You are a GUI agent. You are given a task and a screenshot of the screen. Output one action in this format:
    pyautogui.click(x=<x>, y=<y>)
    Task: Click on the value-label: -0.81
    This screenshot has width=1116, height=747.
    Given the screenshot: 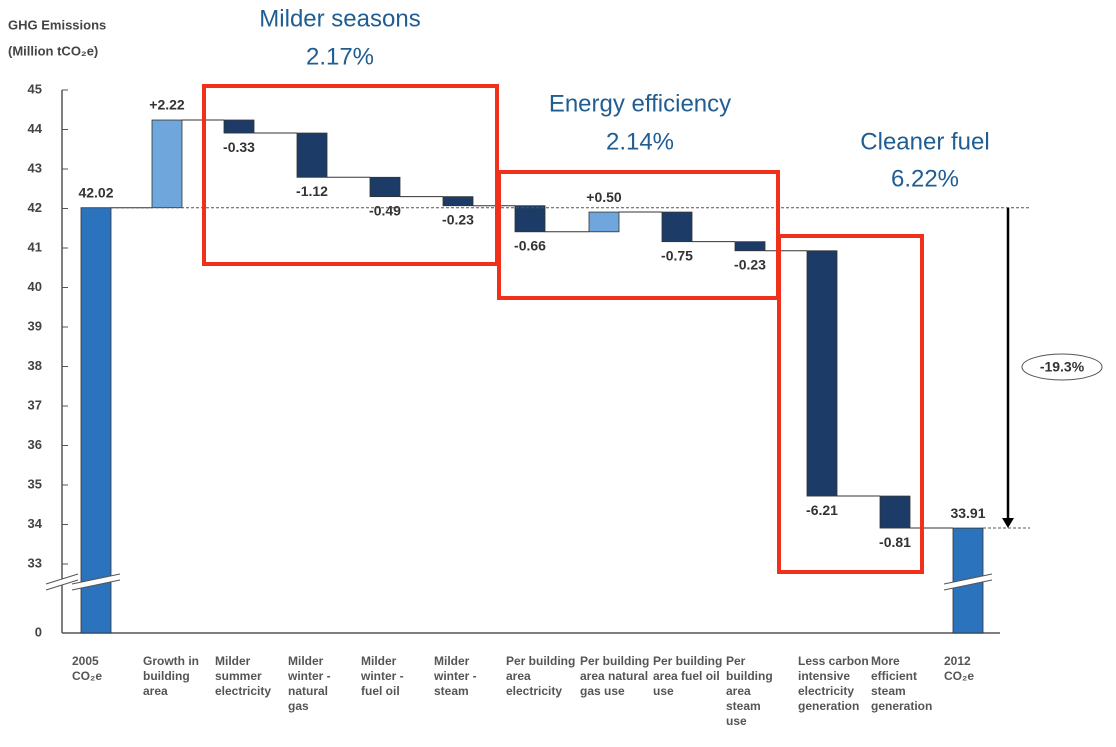 What is the action you would take?
    pyautogui.click(x=895, y=542)
    